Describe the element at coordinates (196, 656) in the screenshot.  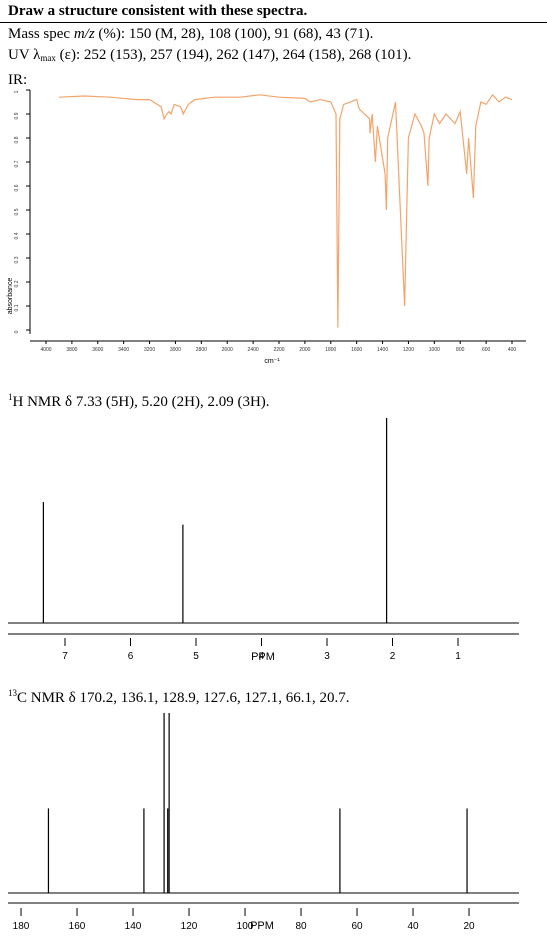
I see `h-nmr-x-tick-label: 5` at that location.